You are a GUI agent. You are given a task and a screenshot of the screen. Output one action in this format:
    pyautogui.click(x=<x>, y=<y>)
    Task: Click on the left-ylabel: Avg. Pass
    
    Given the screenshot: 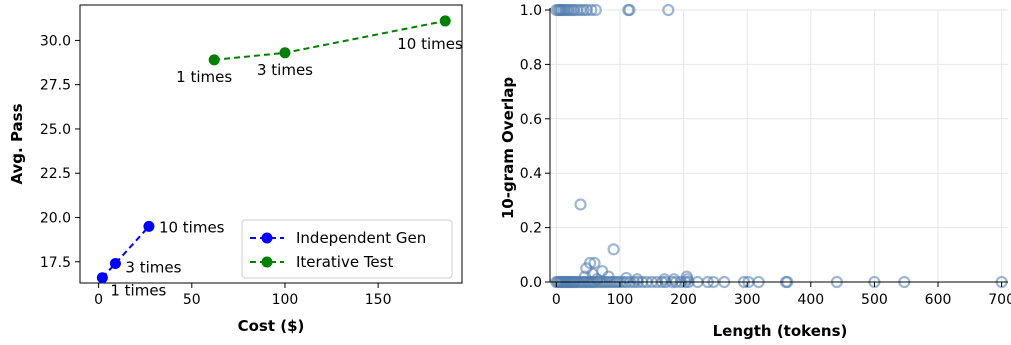 What is the action you would take?
    pyautogui.click(x=17, y=143)
    